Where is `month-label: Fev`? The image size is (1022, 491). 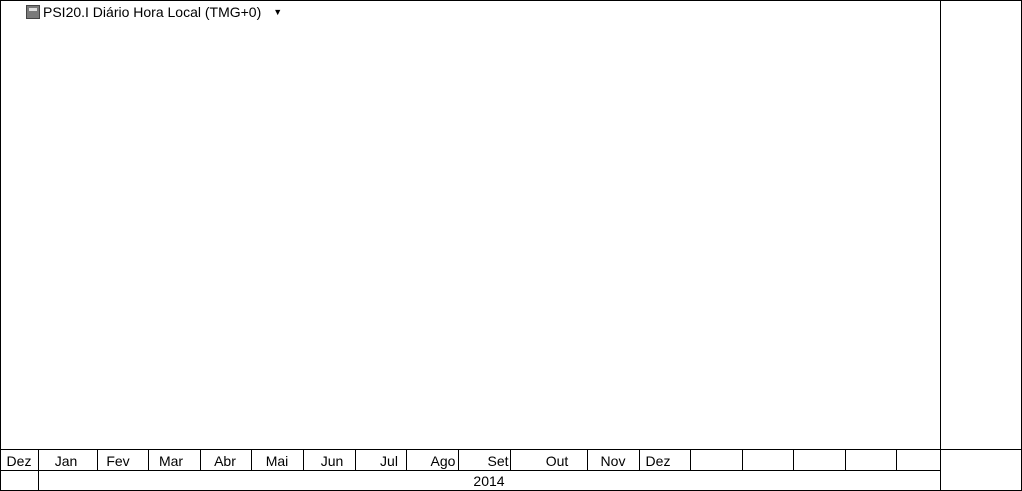 month-label: Fev is located at coordinates (117, 461).